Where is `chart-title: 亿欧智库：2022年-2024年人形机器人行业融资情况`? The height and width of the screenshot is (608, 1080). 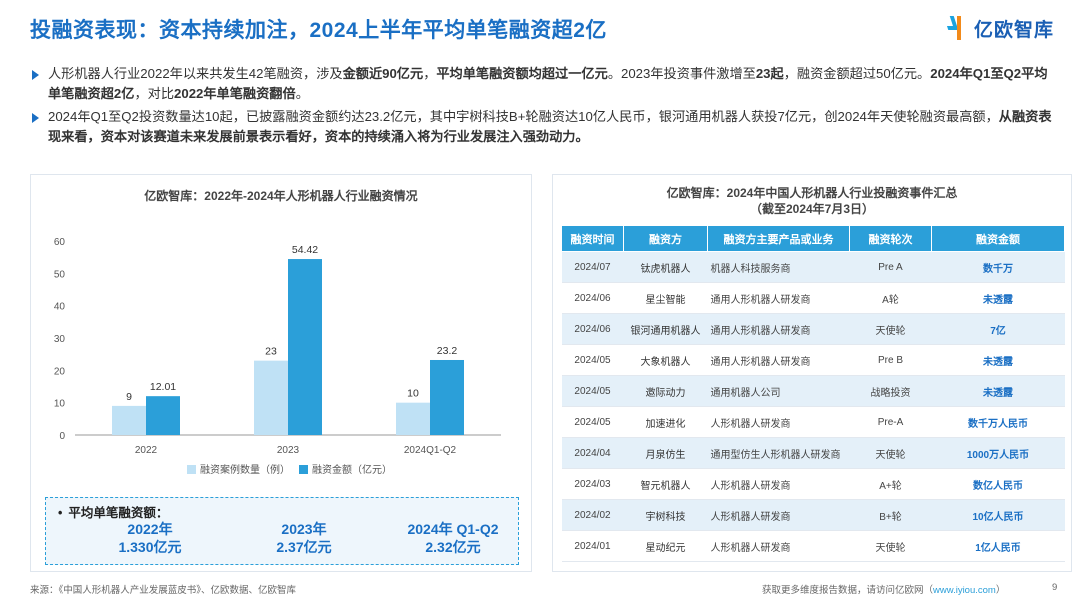 chart-title: 亿欧智库：2022年-2024年人形机器人行业融资情况 is located at coordinates (281, 196).